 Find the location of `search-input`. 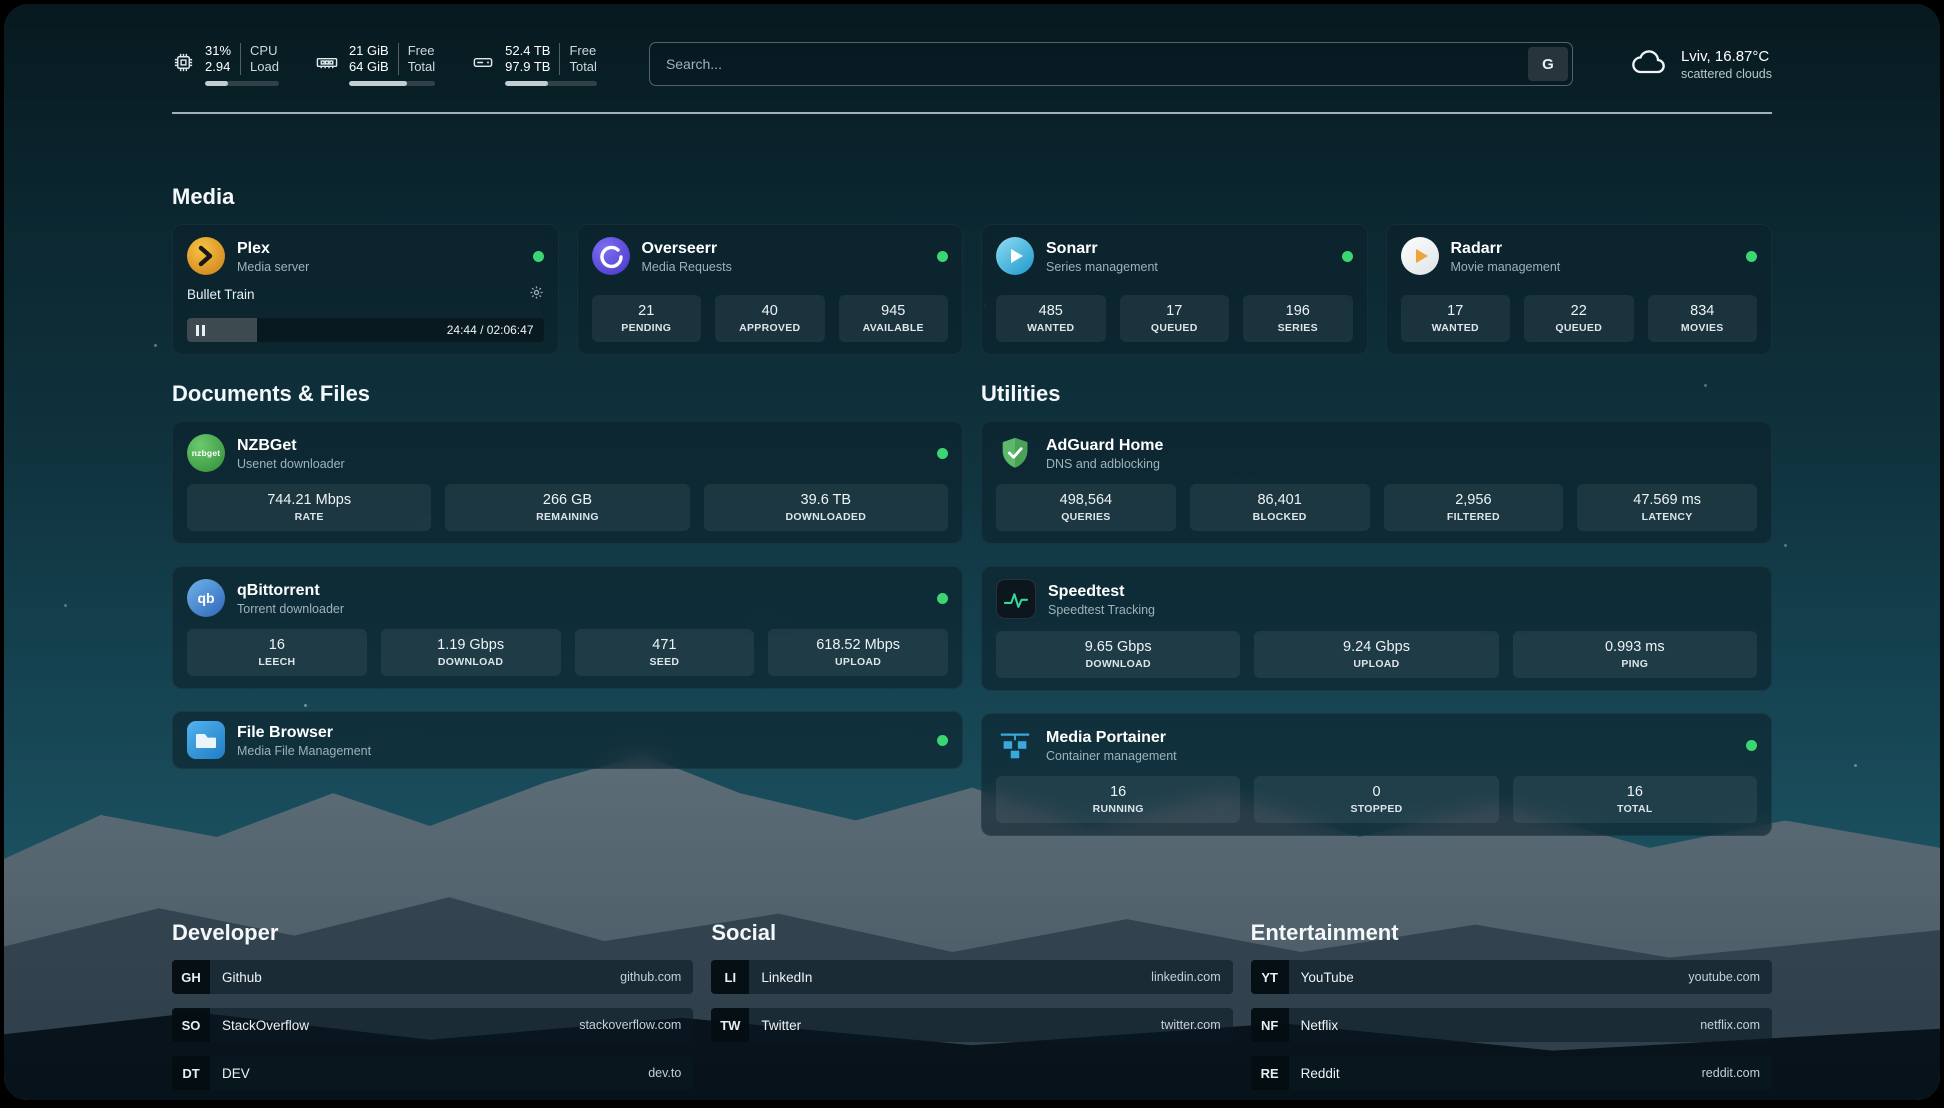

search-input is located at coordinates (1086, 64).